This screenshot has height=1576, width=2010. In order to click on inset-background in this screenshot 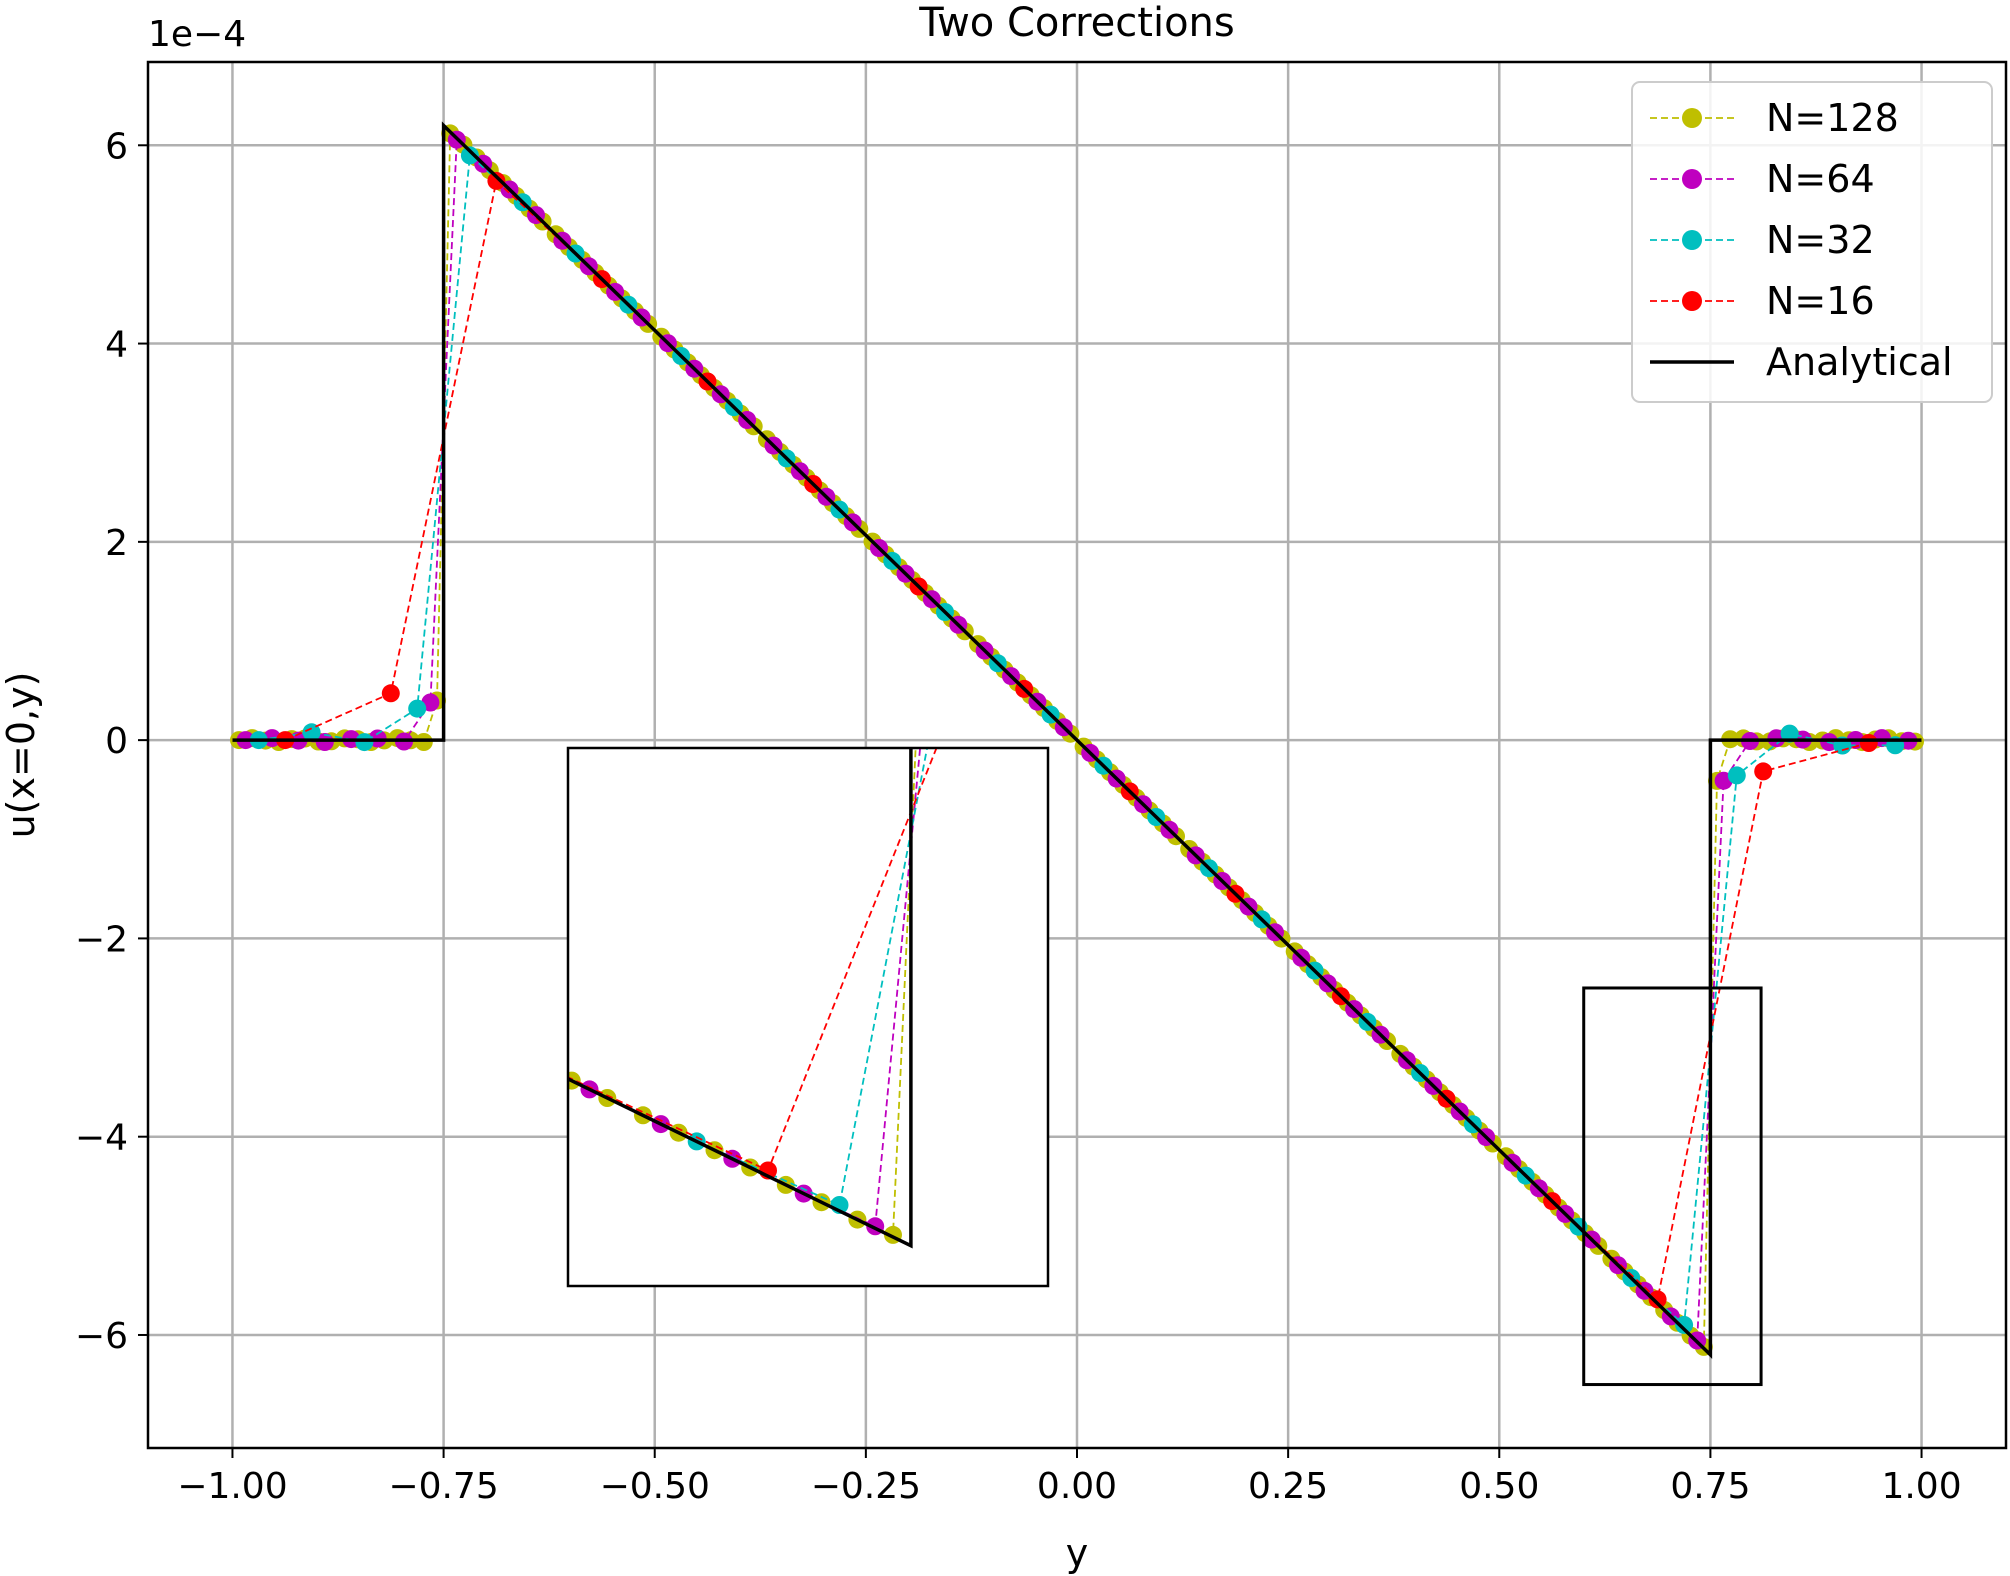, I will do `click(808, 1017)`.